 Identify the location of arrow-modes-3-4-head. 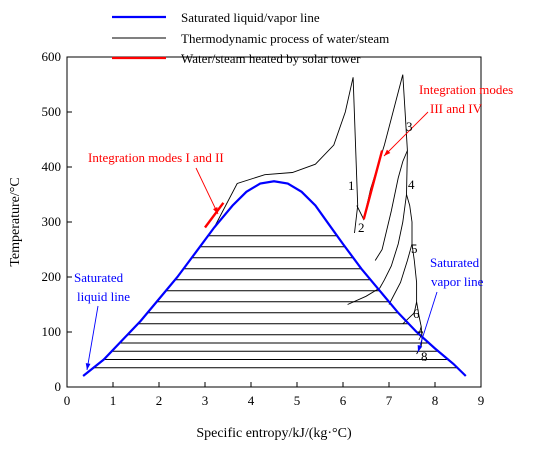
(387, 152).